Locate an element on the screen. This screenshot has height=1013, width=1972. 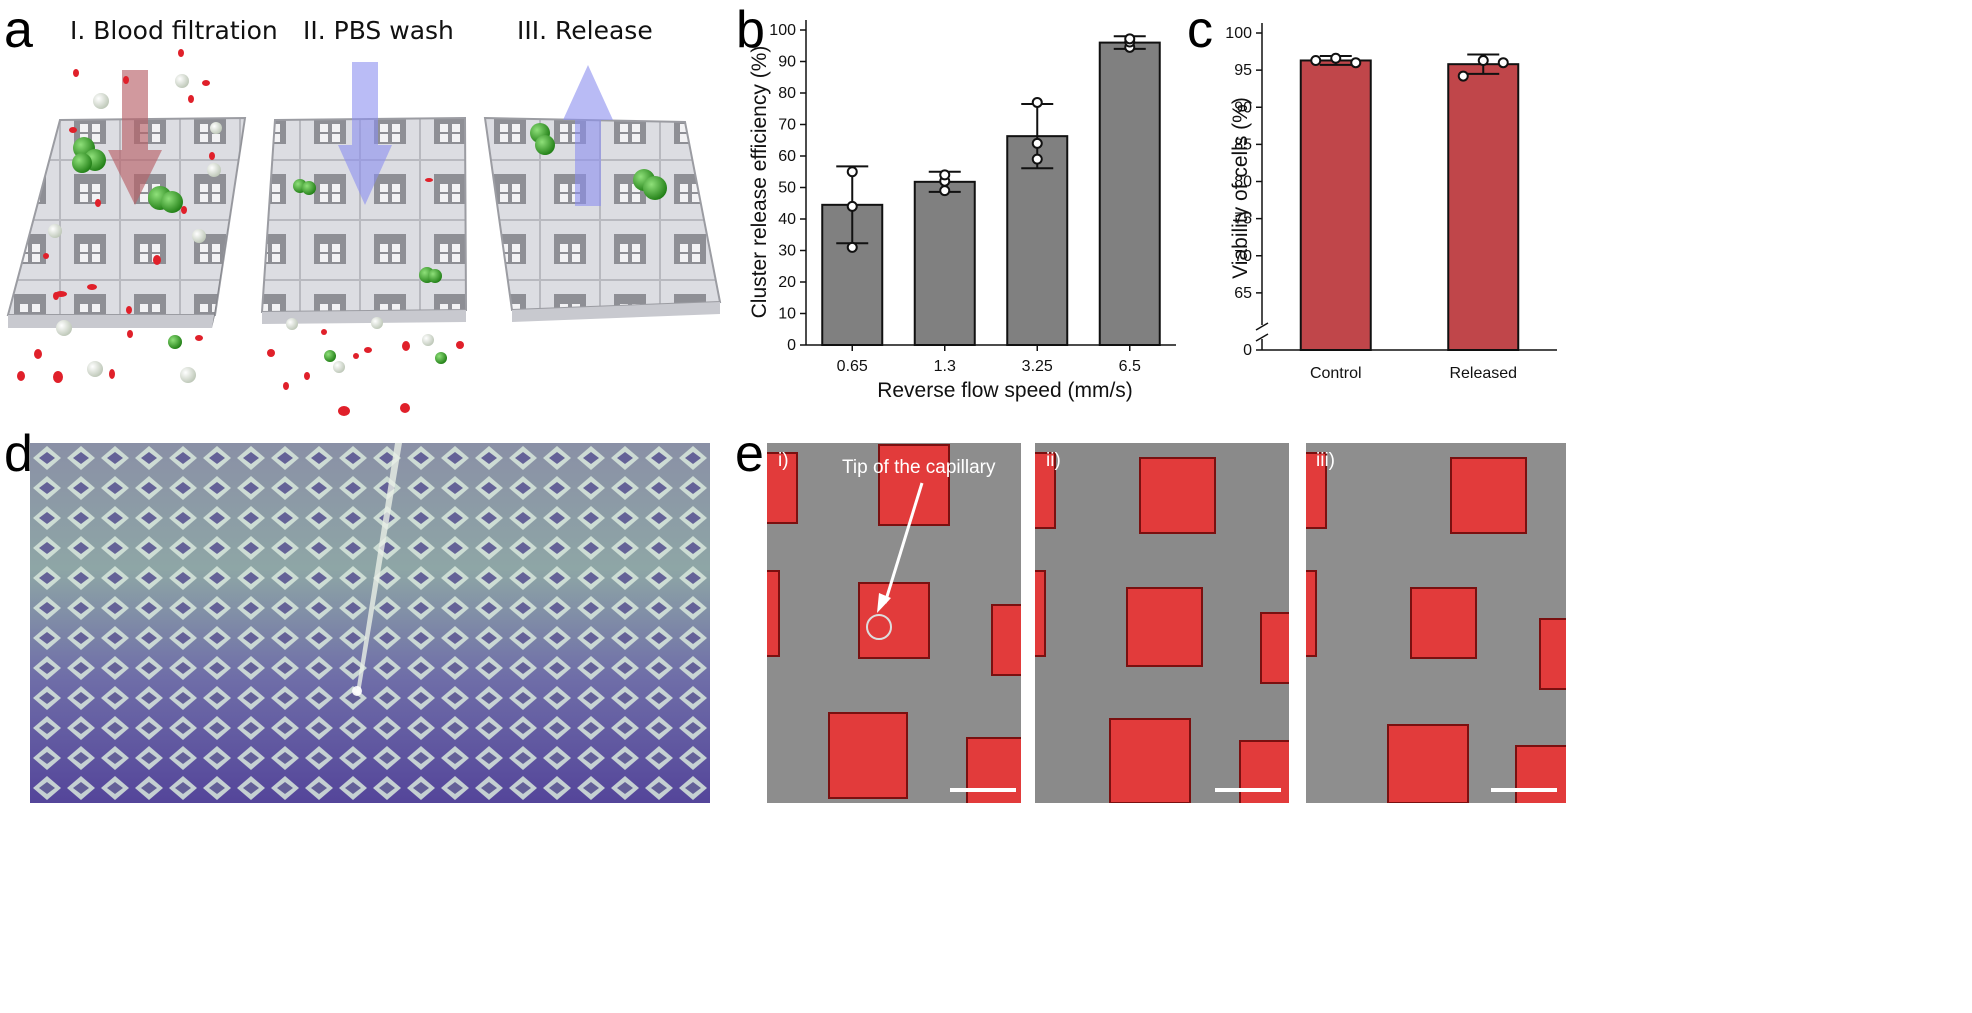
chart-b-ytick-label: 80 is located at coordinates (787, 93).